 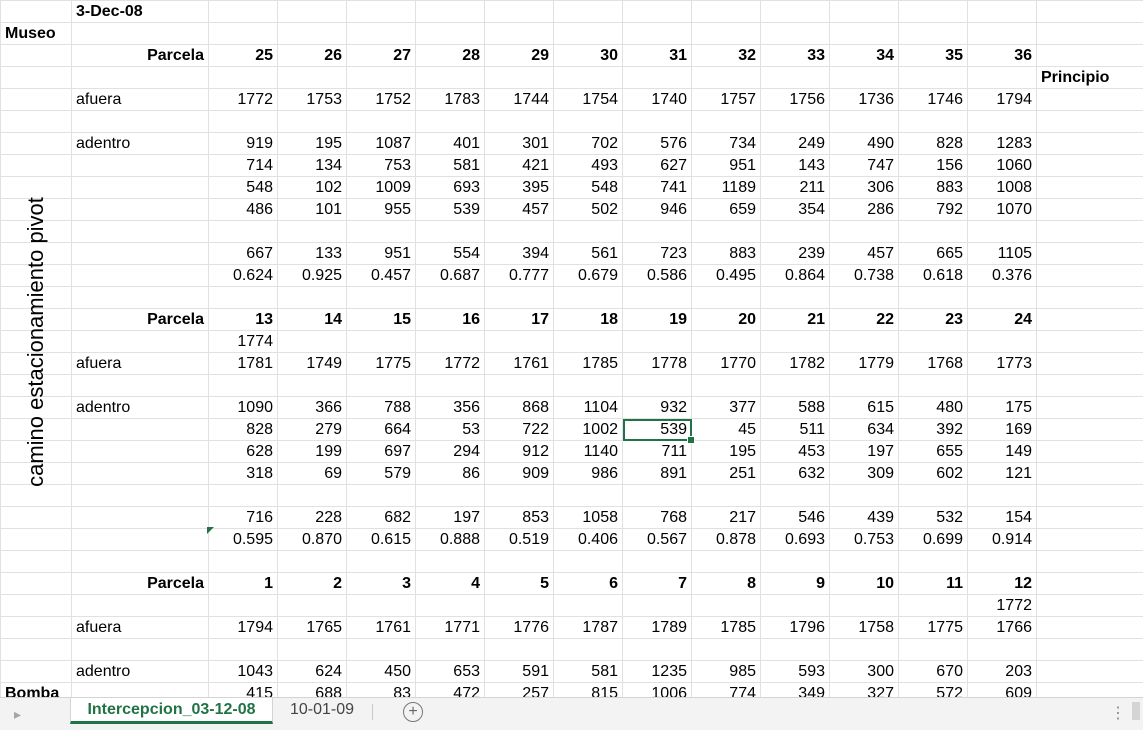 What do you see at coordinates (588, 99) in the screenshot?
I see `cell: 1754` at bounding box center [588, 99].